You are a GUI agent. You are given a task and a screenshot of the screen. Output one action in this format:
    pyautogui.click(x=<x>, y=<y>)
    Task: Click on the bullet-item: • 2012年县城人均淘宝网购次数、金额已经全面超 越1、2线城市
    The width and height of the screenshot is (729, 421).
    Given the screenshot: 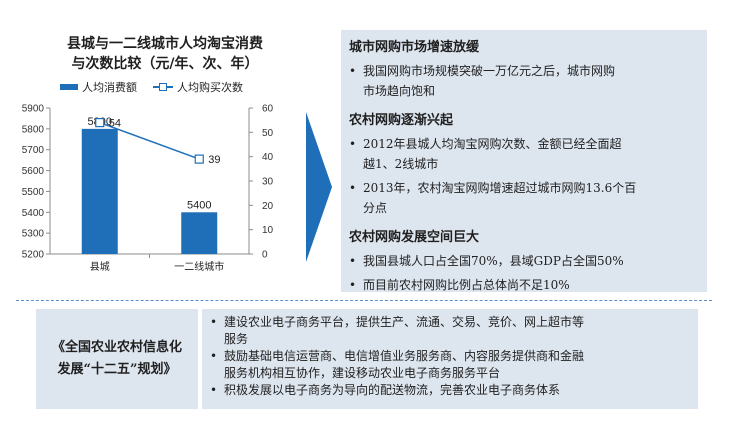 What is the action you would take?
    pyautogui.click(x=524, y=154)
    